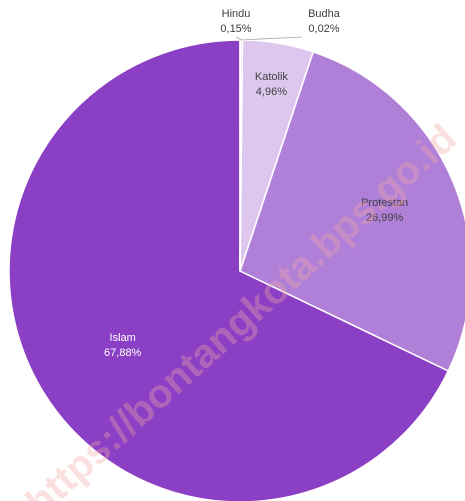 This screenshot has width=465, height=501. Describe the element at coordinates (271, 38) in the screenshot. I see `leader-line-budha` at that location.